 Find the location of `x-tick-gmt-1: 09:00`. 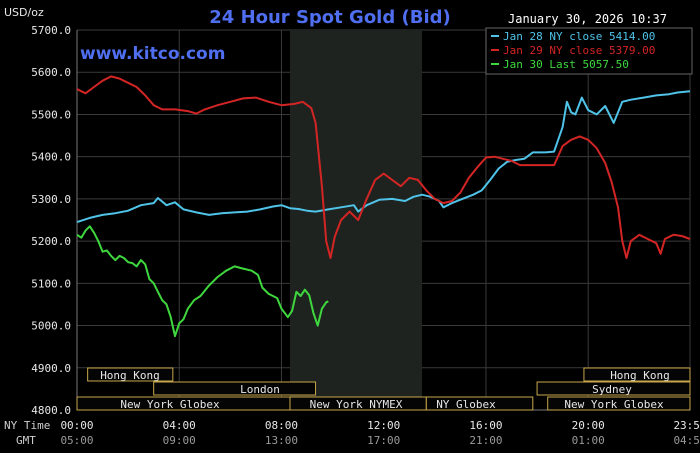

x-tick-gmt-1: 09:00 is located at coordinates (179, 440).